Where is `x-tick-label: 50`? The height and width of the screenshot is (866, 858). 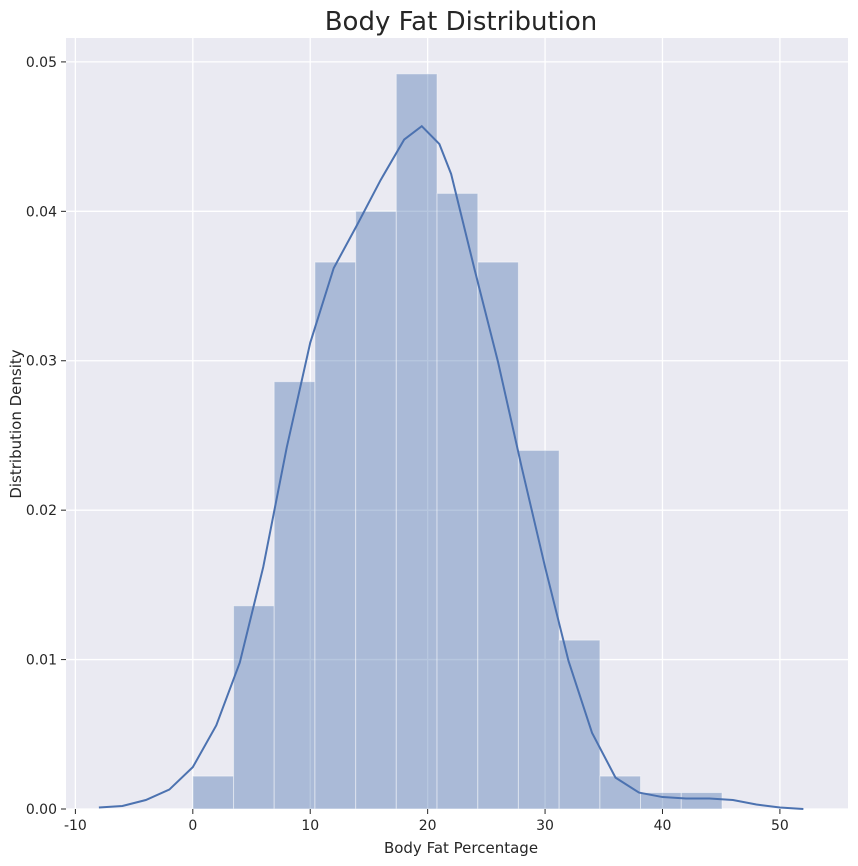 x-tick-label: 50 is located at coordinates (780, 826).